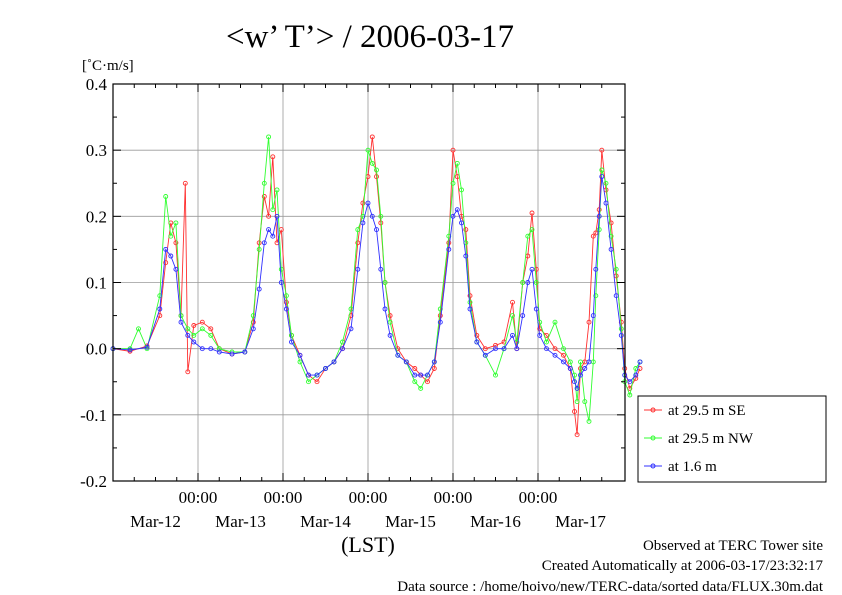  Describe the element at coordinates (93, 415) in the screenshot. I see `y-tick-label: -0.1` at that location.